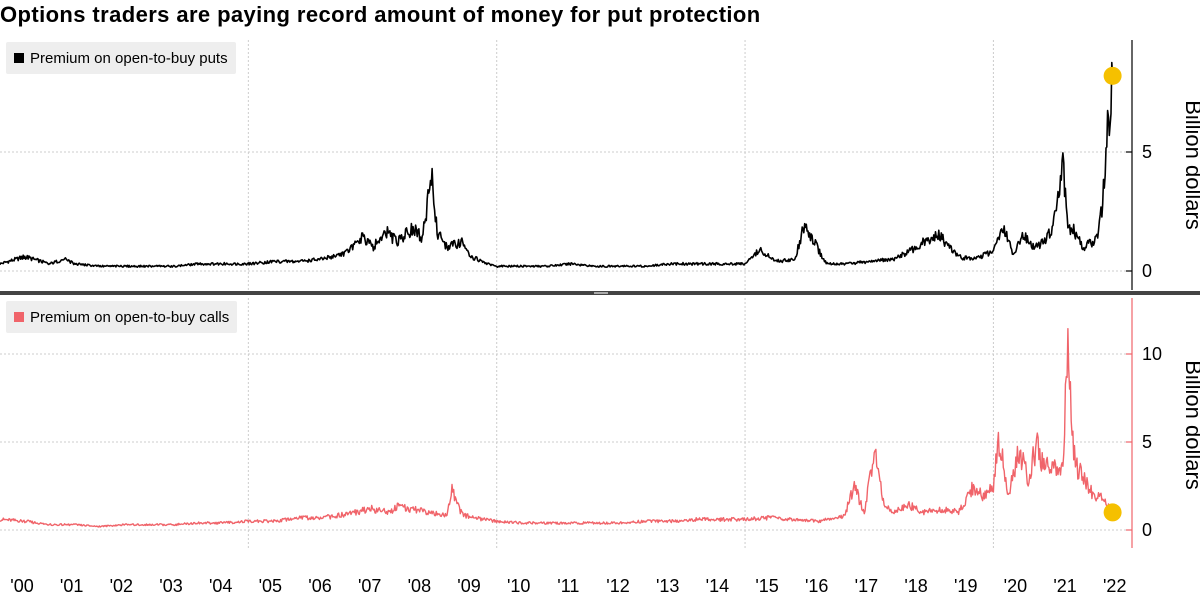 The height and width of the screenshot is (600, 1200). I want to click on x-tick-label-10: '10, so click(518, 586).